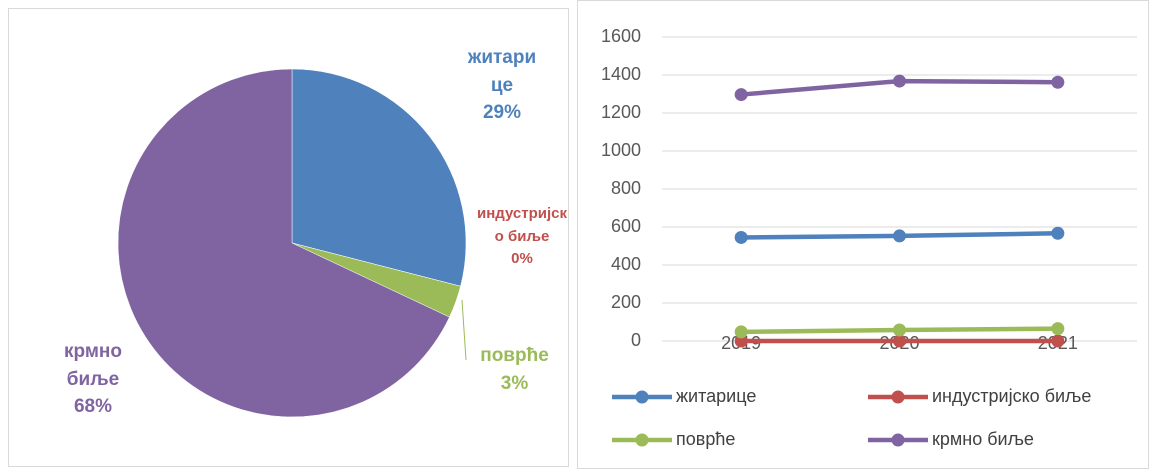 This screenshot has height=470, width=1153. I want to click on pie-label: индустријско биље 0%, so click(522, 237).